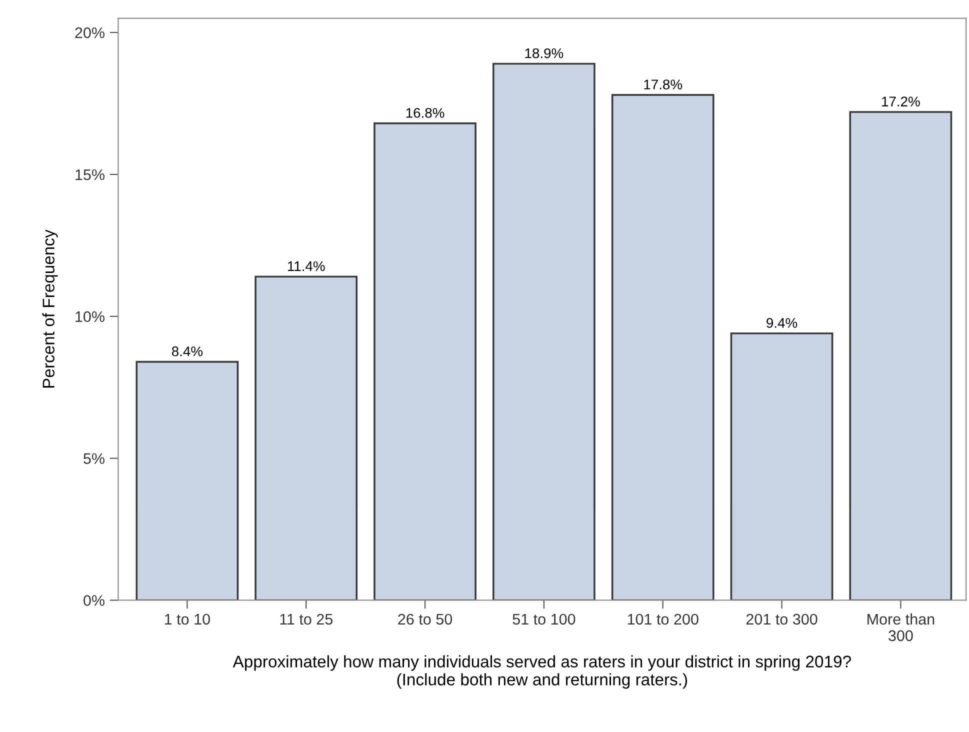 This screenshot has height=732, width=969. Describe the element at coordinates (544, 619) in the screenshot. I see `x-tick-label: 51 to 100` at that location.